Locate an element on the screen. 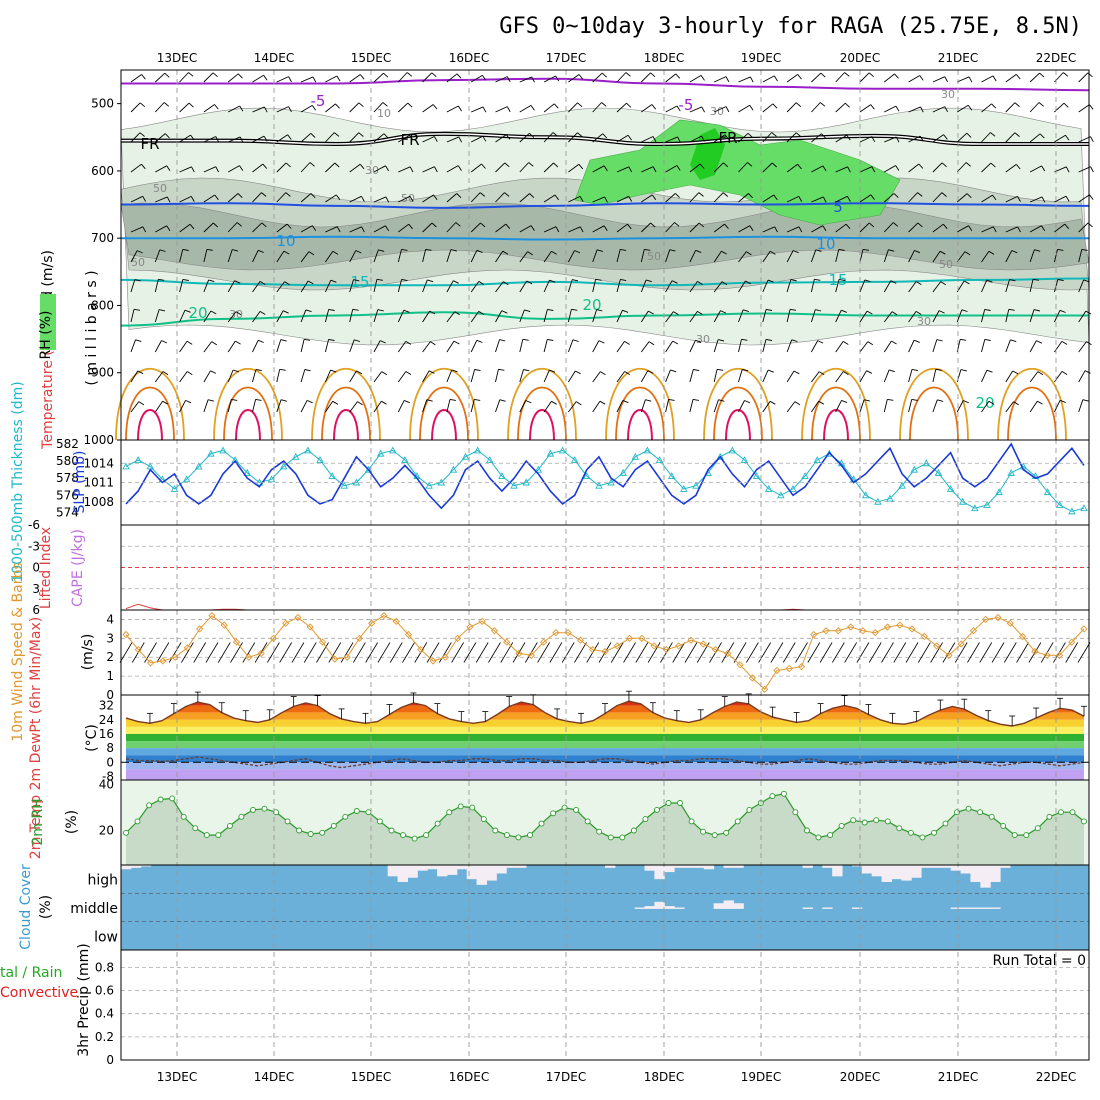  cloud-unit-label: (%) is located at coordinates (46, 907).